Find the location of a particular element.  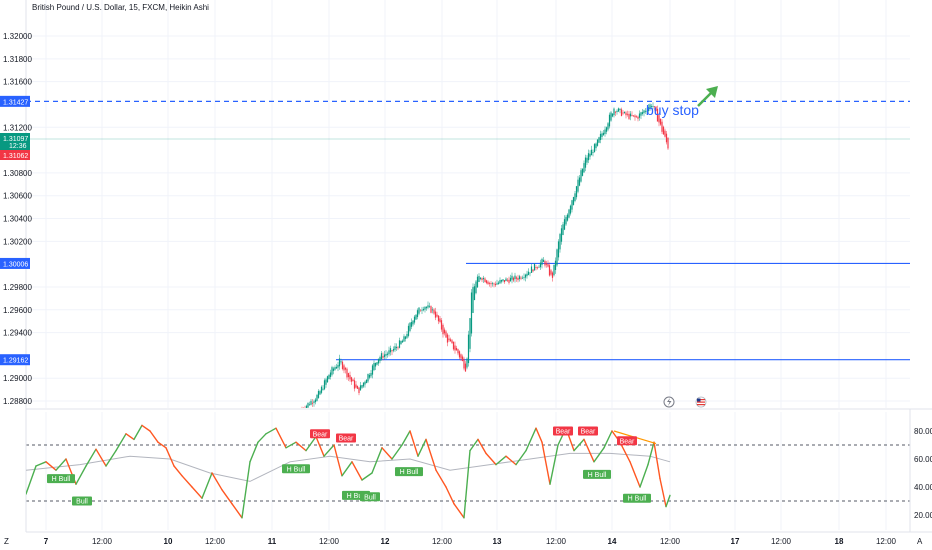

bar-countdown-text: 12:36 is located at coordinates (18, 146).